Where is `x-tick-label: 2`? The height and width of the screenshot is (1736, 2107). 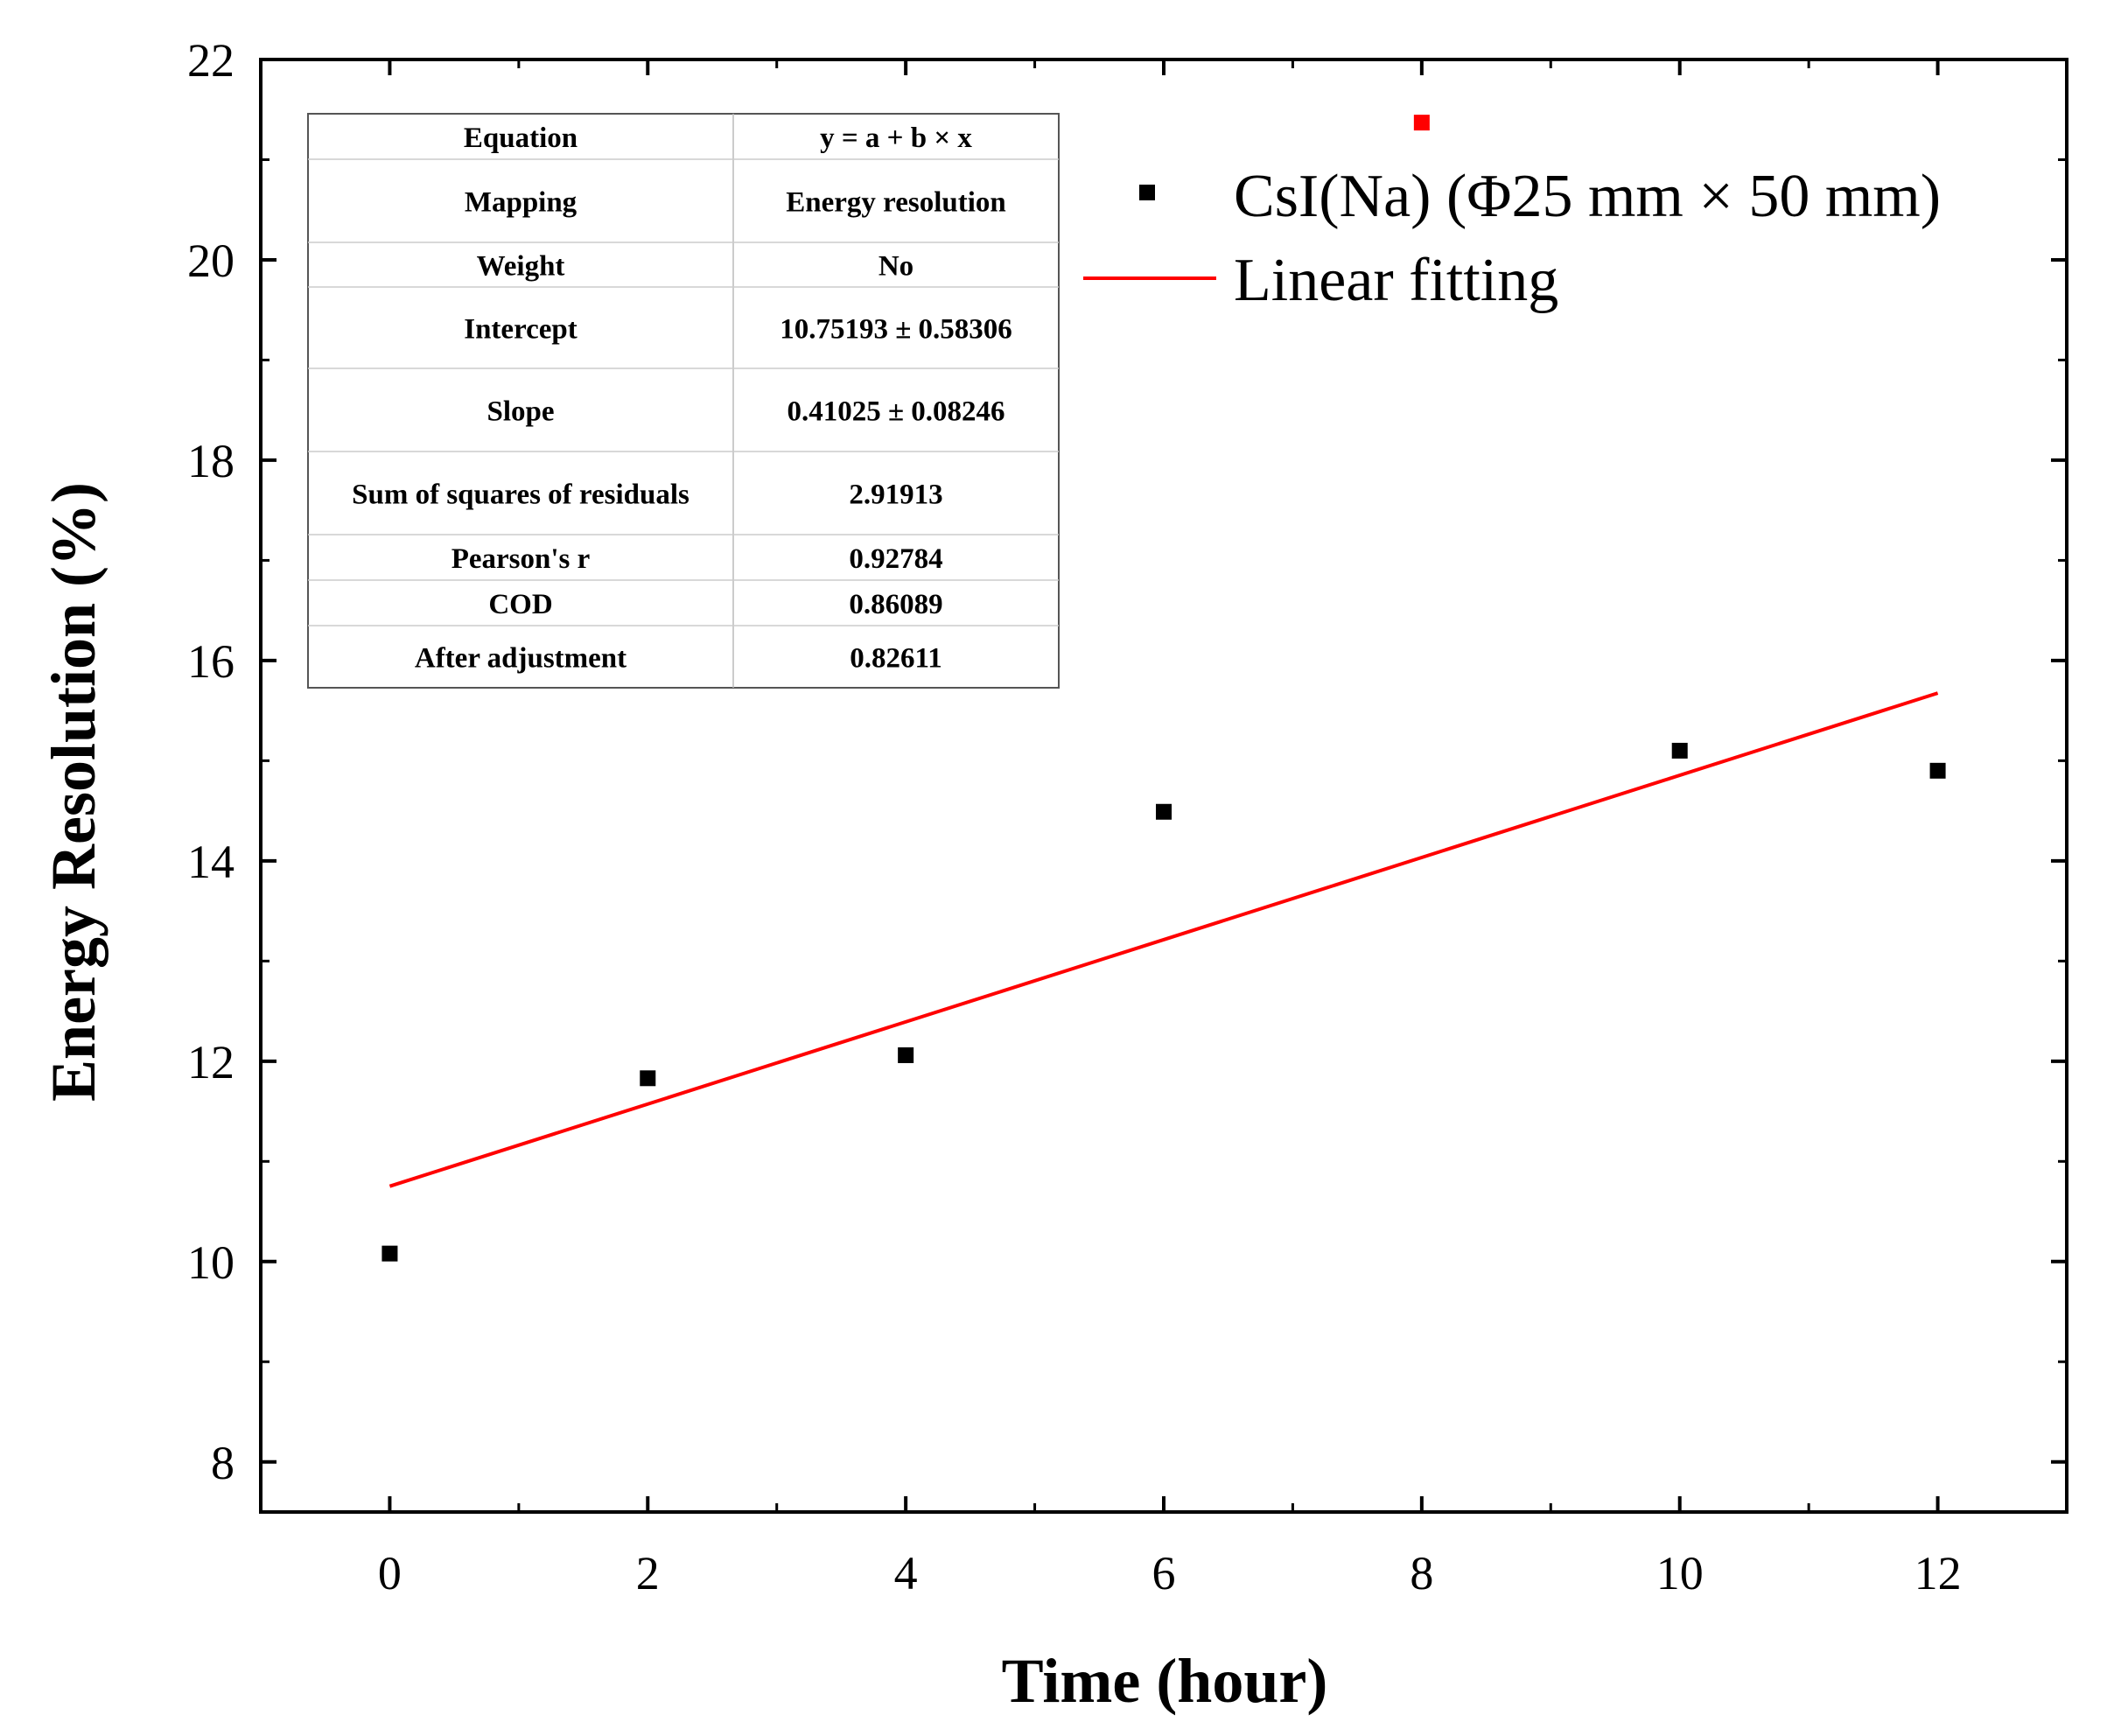
x-tick-label: 2 is located at coordinates (648, 1573).